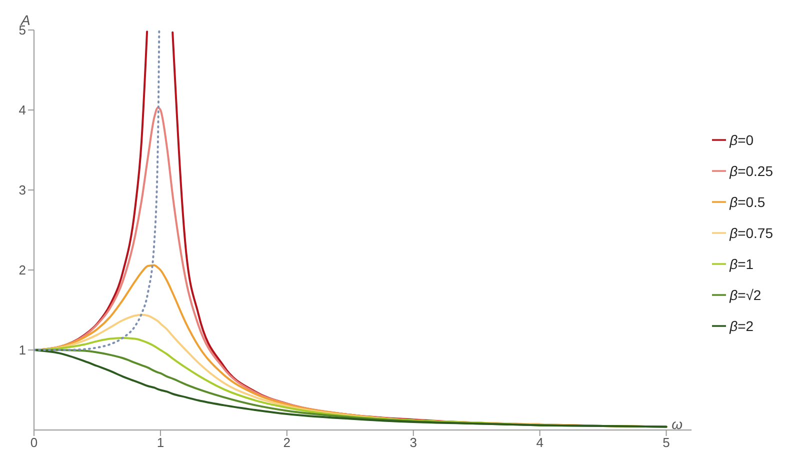  Describe the element at coordinates (34, 442) in the screenshot. I see `x-tick-label: 0` at that location.